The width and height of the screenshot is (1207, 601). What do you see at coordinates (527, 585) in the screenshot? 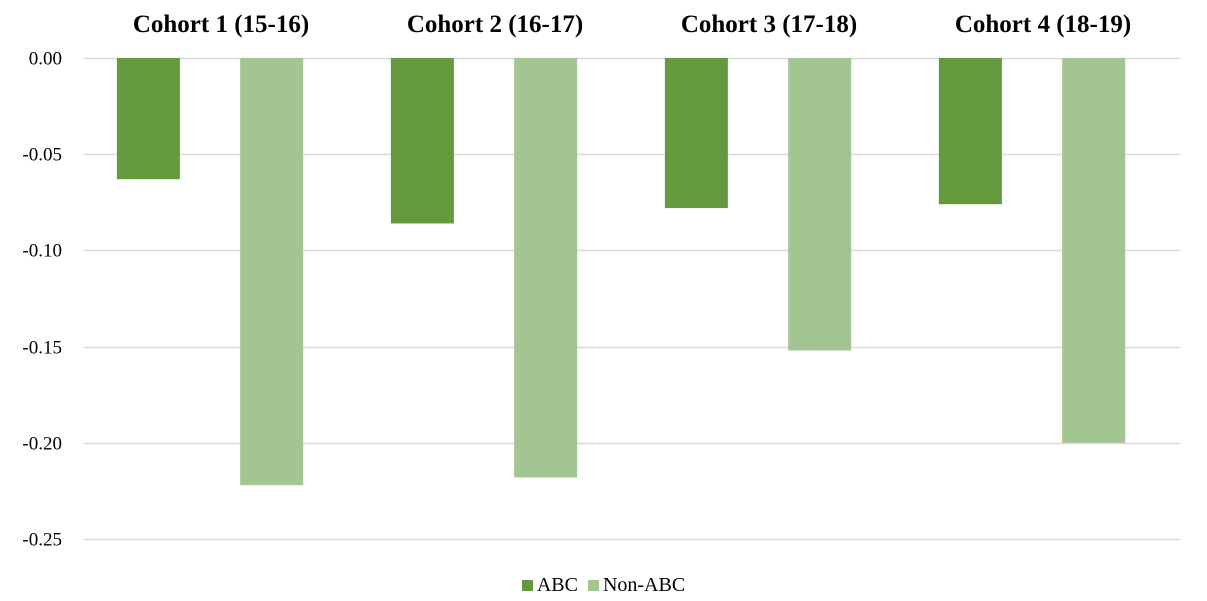
I see `legend-swatch-abc` at bounding box center [527, 585].